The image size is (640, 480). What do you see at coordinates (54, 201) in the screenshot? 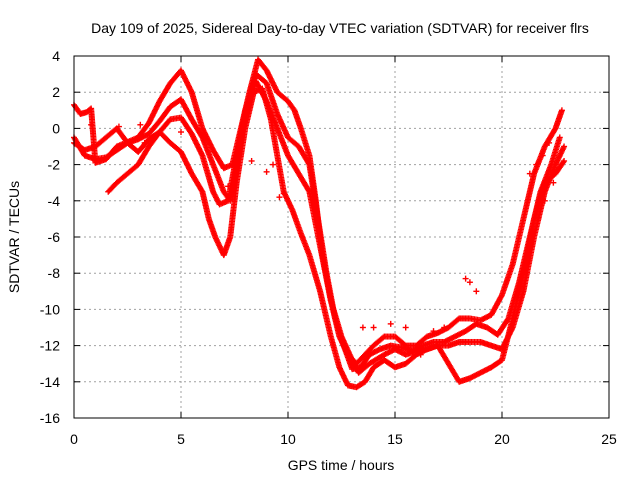
I see `y-tick-label: -4` at bounding box center [54, 201].